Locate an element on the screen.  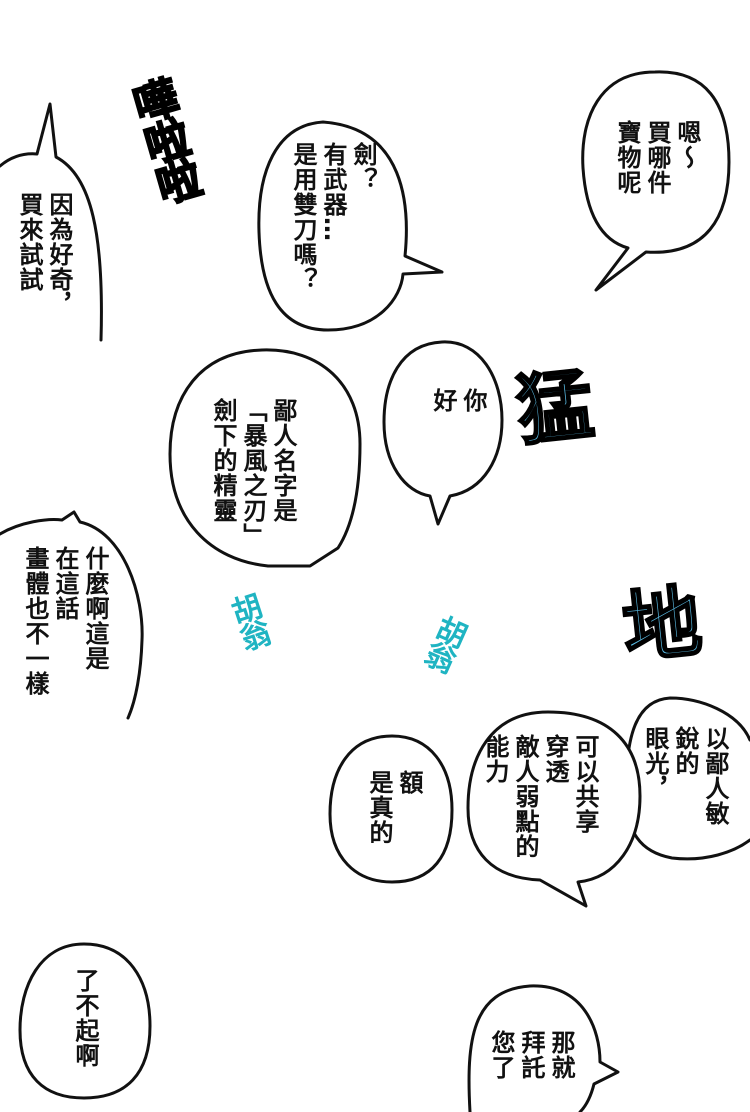
bubble-outline-name is located at coordinates (265, 458).